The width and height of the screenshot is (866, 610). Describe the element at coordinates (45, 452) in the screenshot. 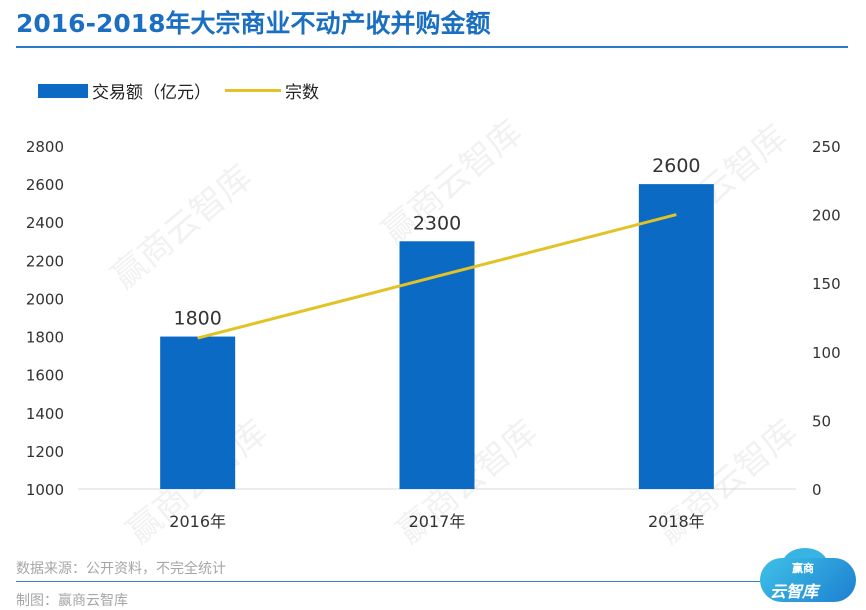

I see `y-left-tick-label: 1200` at that location.